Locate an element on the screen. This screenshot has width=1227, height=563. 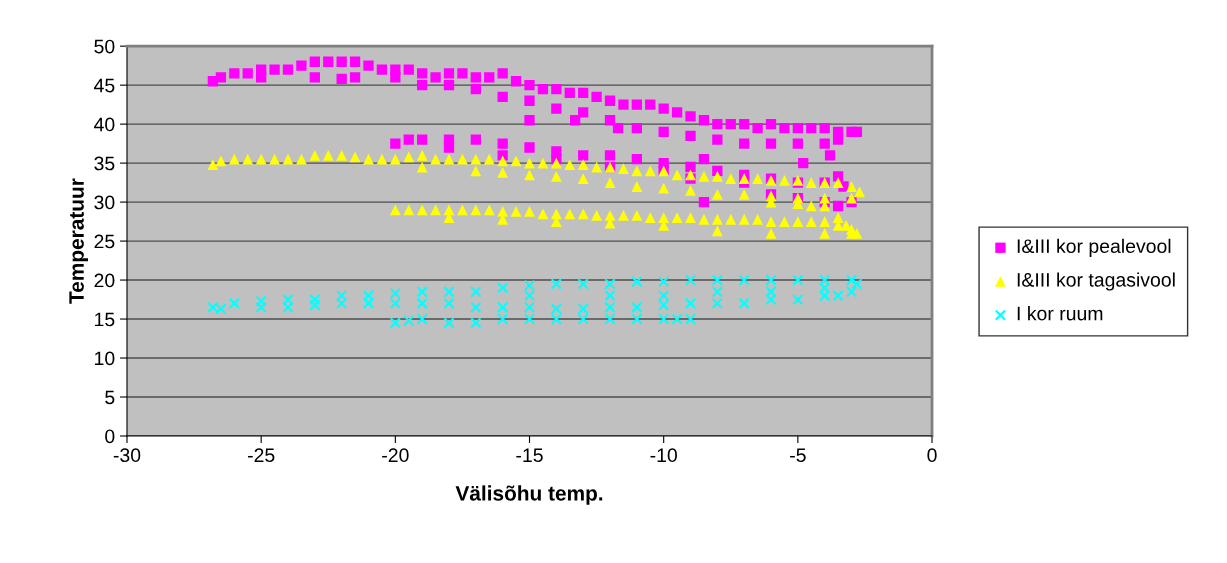
legend-label: I kor ruum is located at coordinates (1060, 313).